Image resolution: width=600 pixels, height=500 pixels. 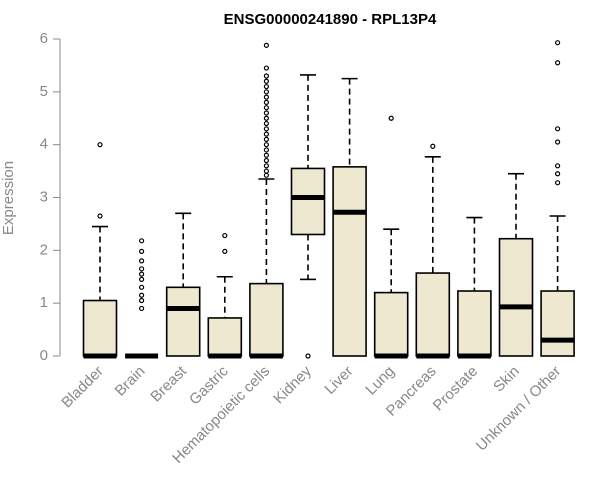 I want to click on chart-title: ENSG00000241890 - RPL13P4, so click(x=330, y=19).